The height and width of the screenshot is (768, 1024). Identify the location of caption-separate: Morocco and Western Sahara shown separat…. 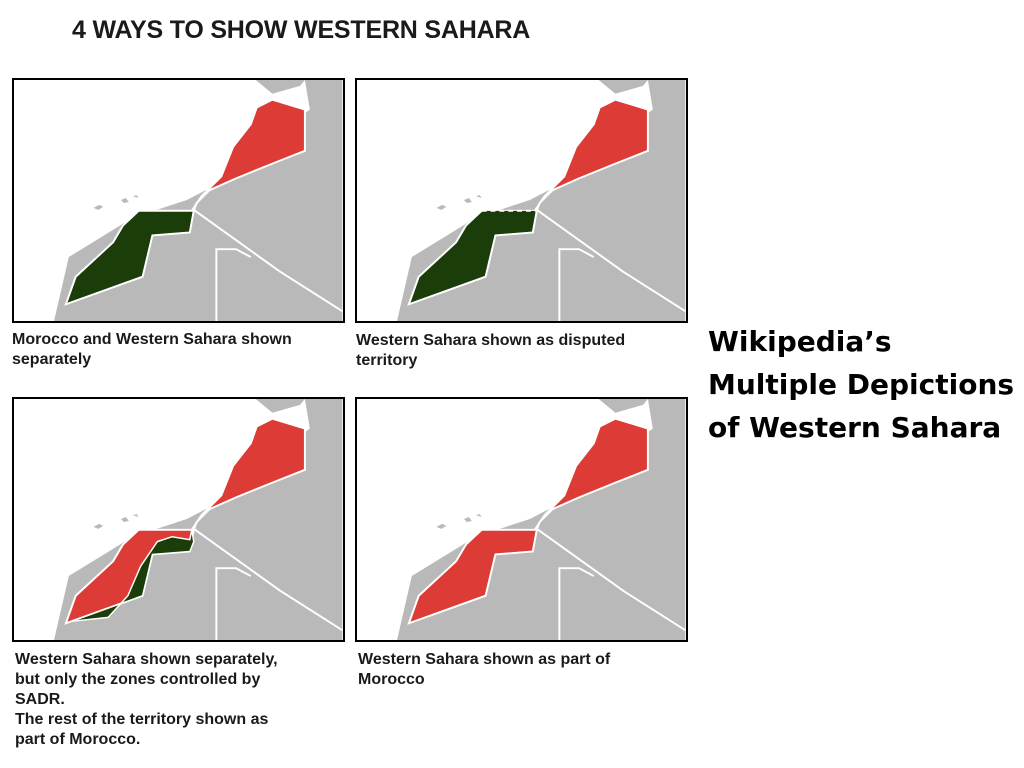
(182, 350).